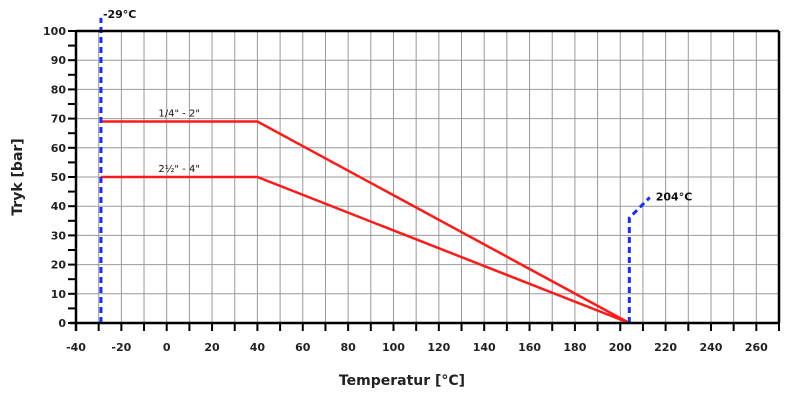  Describe the element at coordinates (167, 347) in the screenshot. I see `x-tick-label: 0` at that location.